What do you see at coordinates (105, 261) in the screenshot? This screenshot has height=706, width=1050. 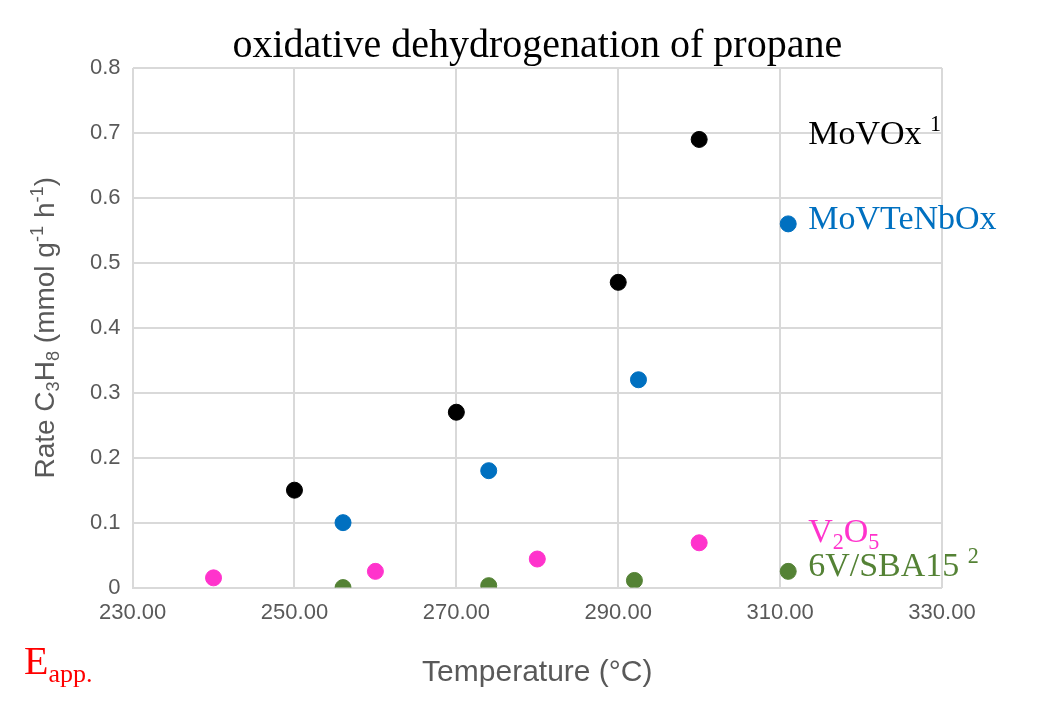 I see `y-tick-label: 0.5` at bounding box center [105, 261].